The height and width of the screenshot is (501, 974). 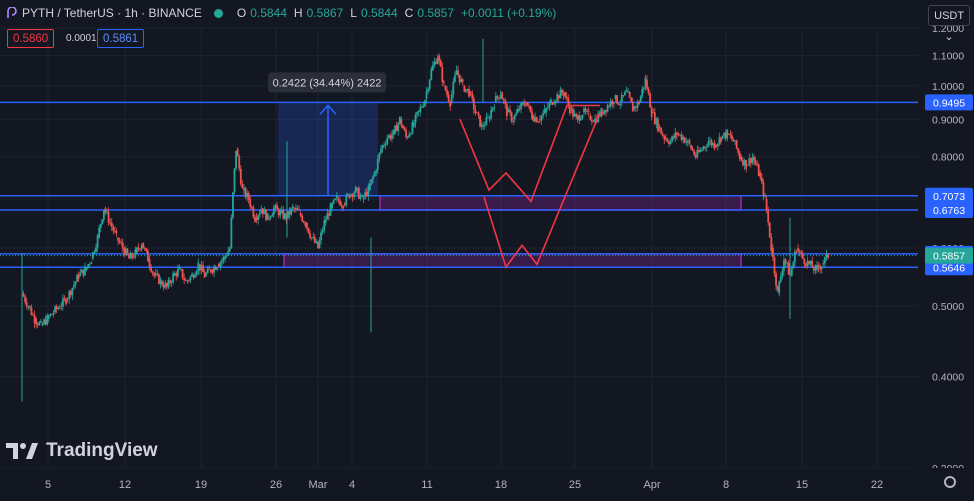 What do you see at coordinates (268, 13) in the screenshot?
I see `open-value: 0.5844` at bounding box center [268, 13].